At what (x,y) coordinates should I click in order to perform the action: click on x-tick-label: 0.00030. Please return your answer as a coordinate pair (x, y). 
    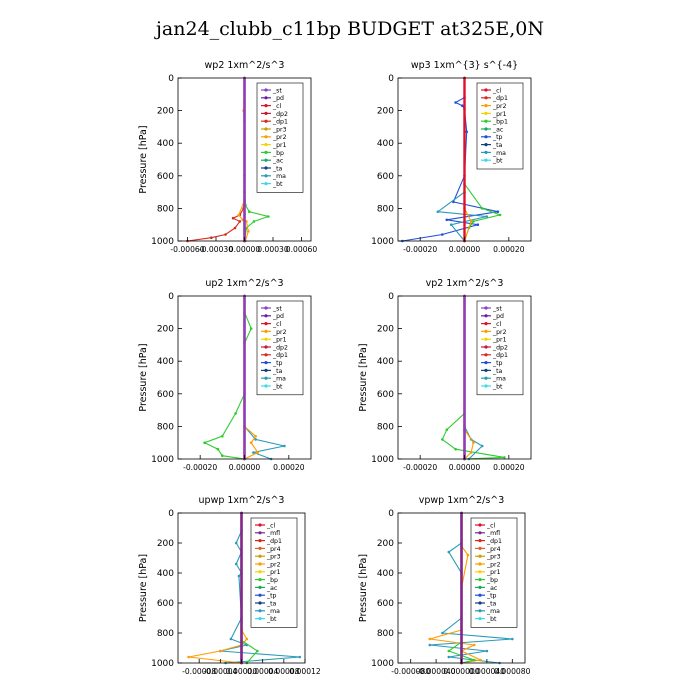
    Looking at the image, I should click on (273, 249).